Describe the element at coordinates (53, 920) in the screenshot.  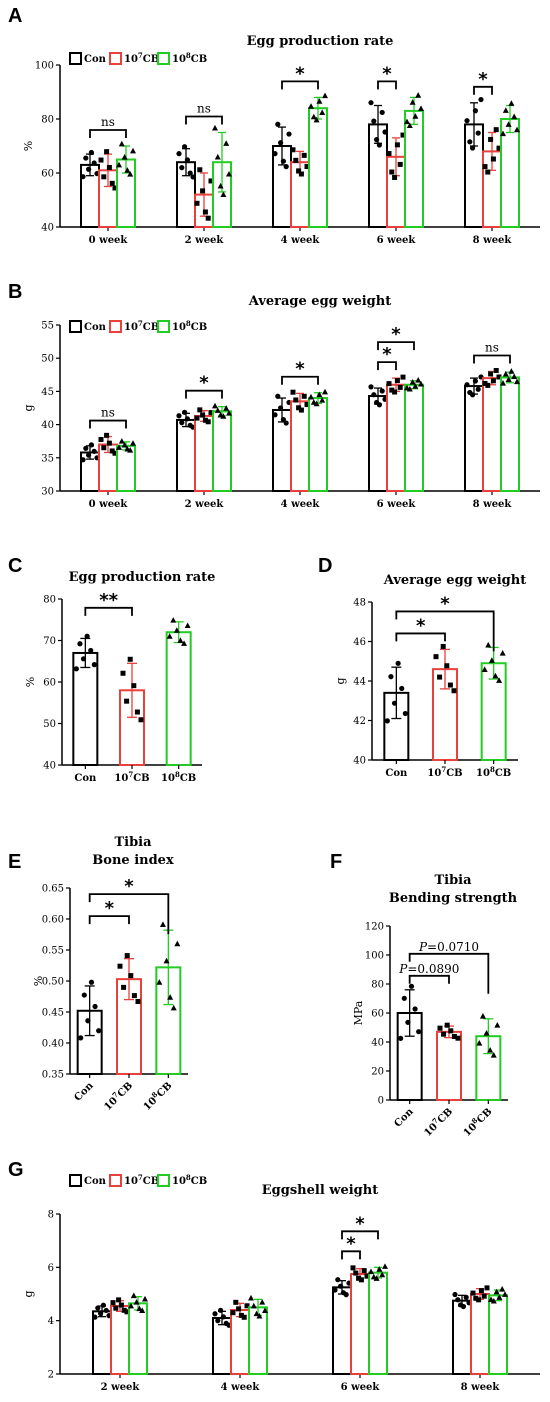
I see `y-tick-label: 0.60` at that location.